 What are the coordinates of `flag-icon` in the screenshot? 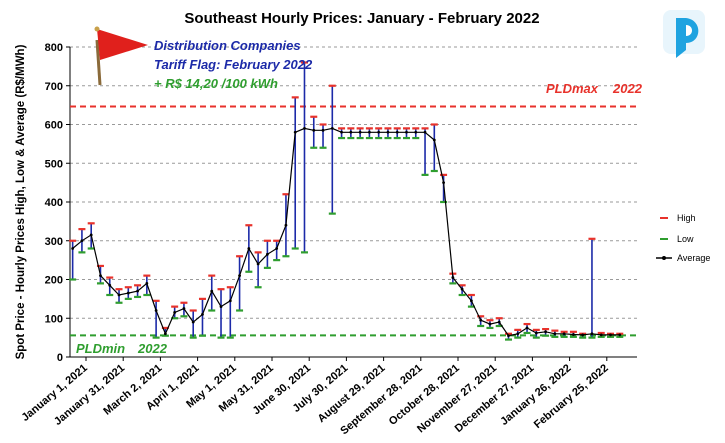 It's located at (121, 56).